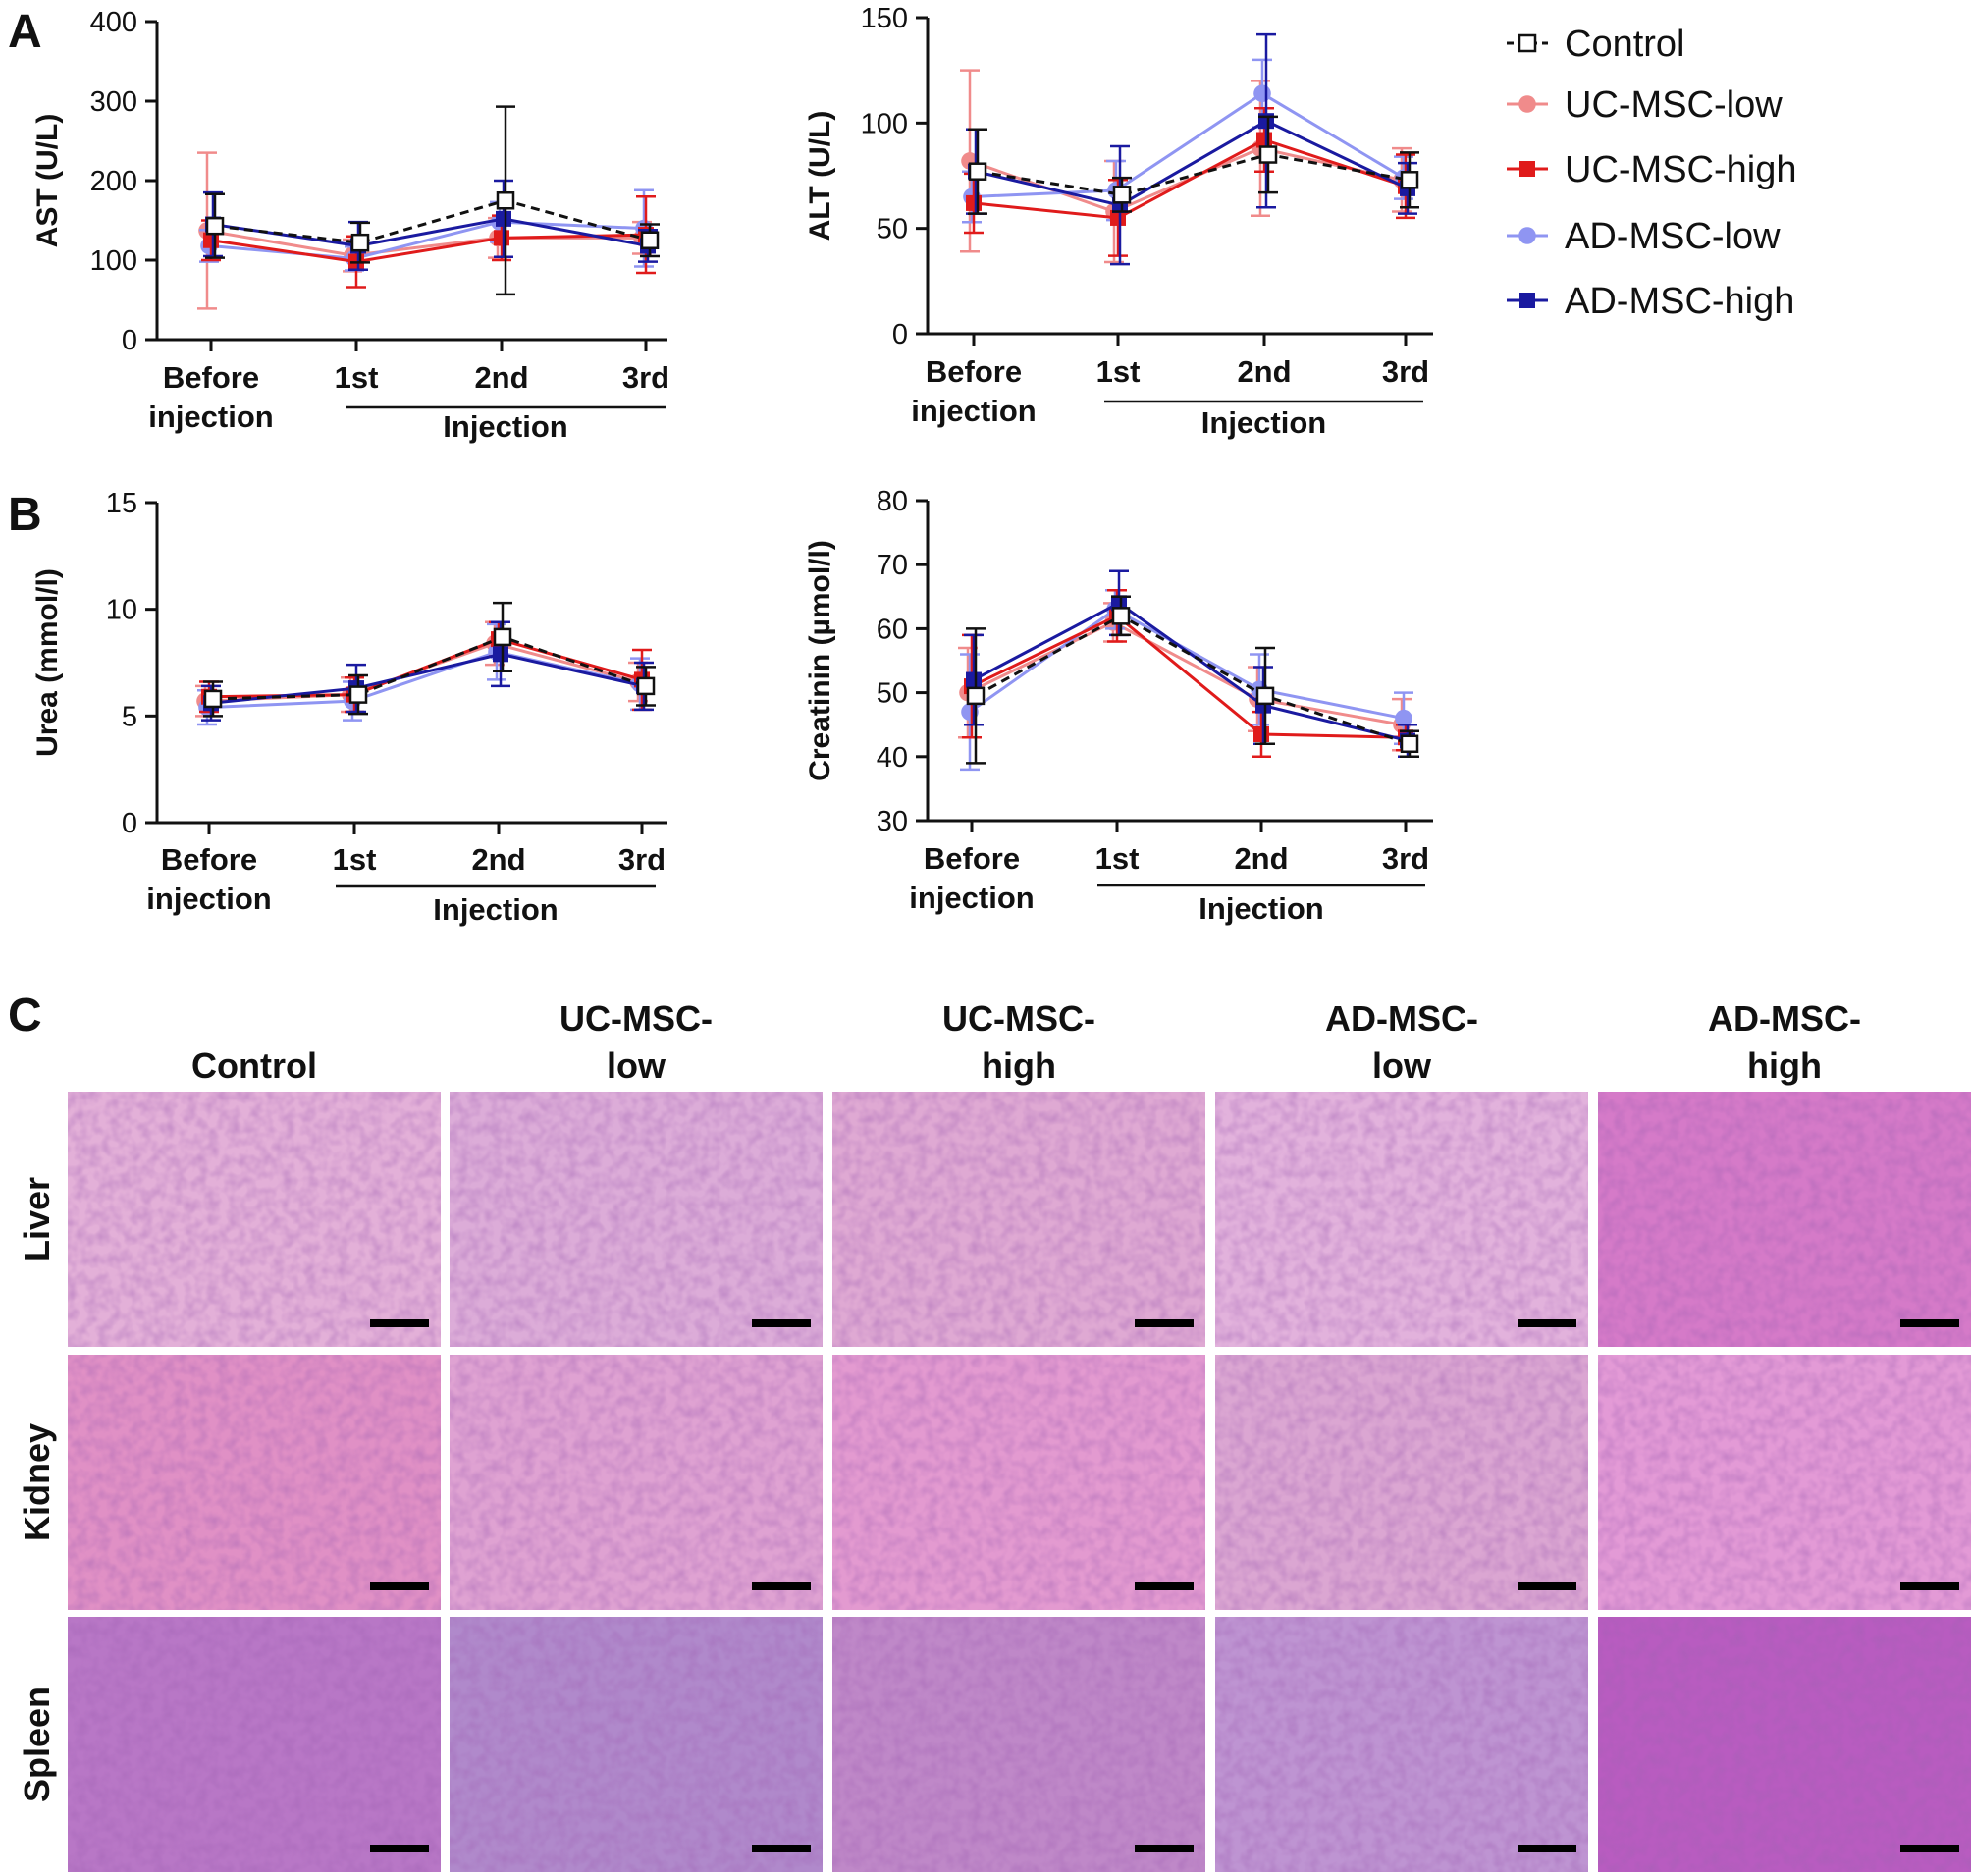 This screenshot has height=1876, width=1971. Describe the element at coordinates (820, 176) in the screenshot. I see `y-axis-label: ALT (U/L)` at that location.